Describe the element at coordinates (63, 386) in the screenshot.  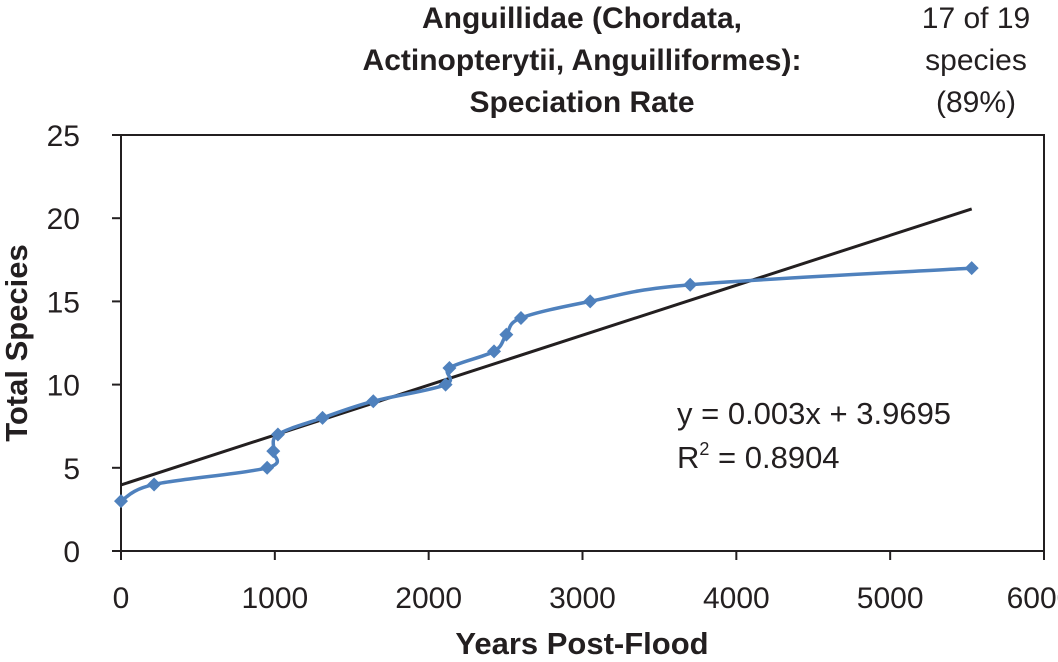
I see `y-tick-label: 10` at that location.